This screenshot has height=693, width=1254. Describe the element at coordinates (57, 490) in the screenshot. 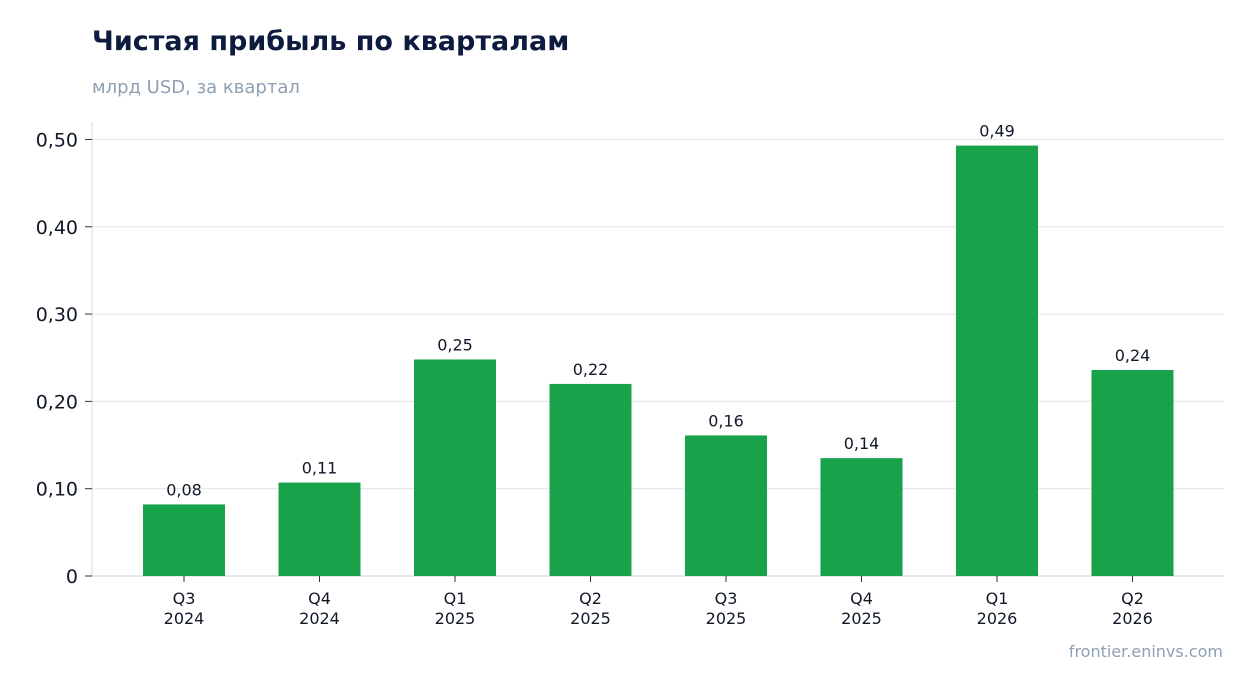

I see `y-tick-label: 0,10` at that location.